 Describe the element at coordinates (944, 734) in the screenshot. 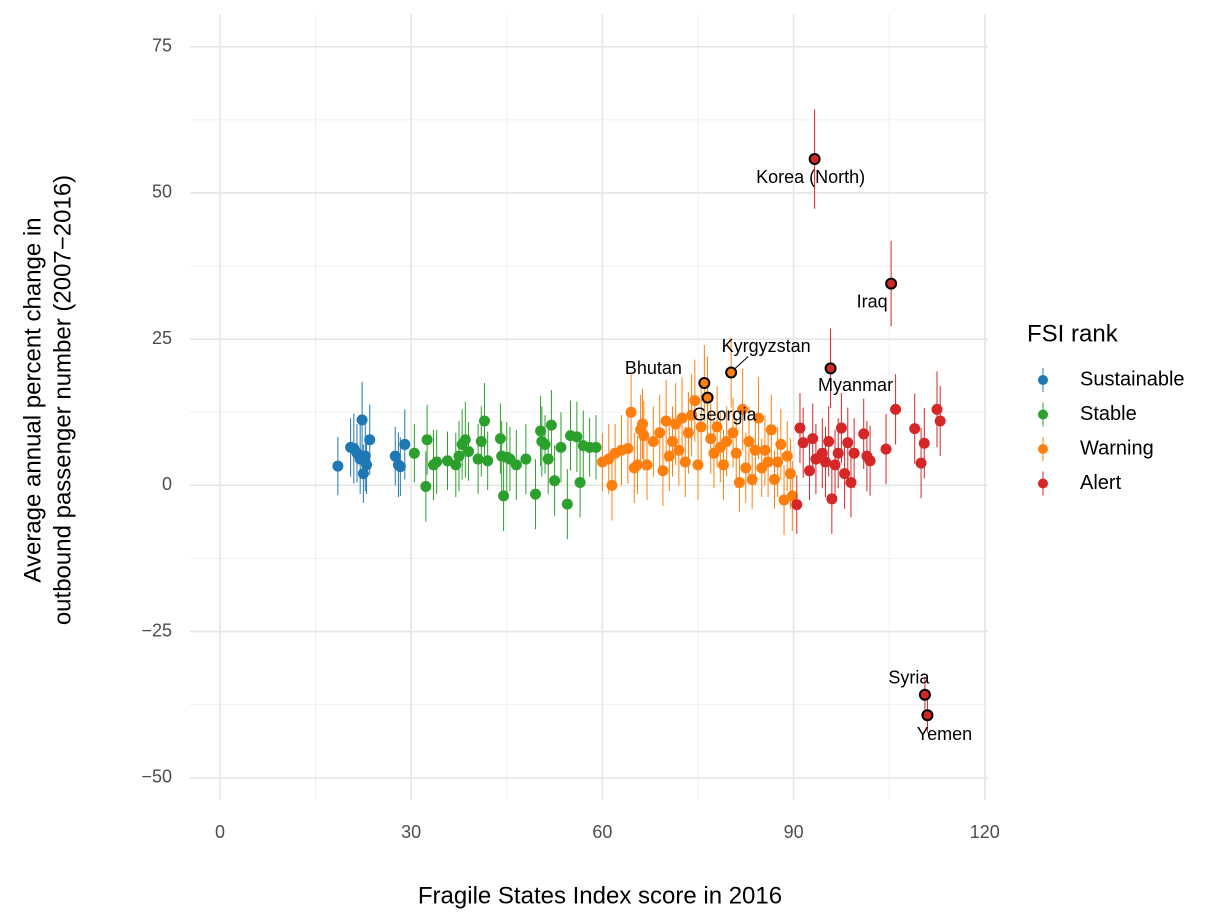

I see `point-label: Yemen` at that location.